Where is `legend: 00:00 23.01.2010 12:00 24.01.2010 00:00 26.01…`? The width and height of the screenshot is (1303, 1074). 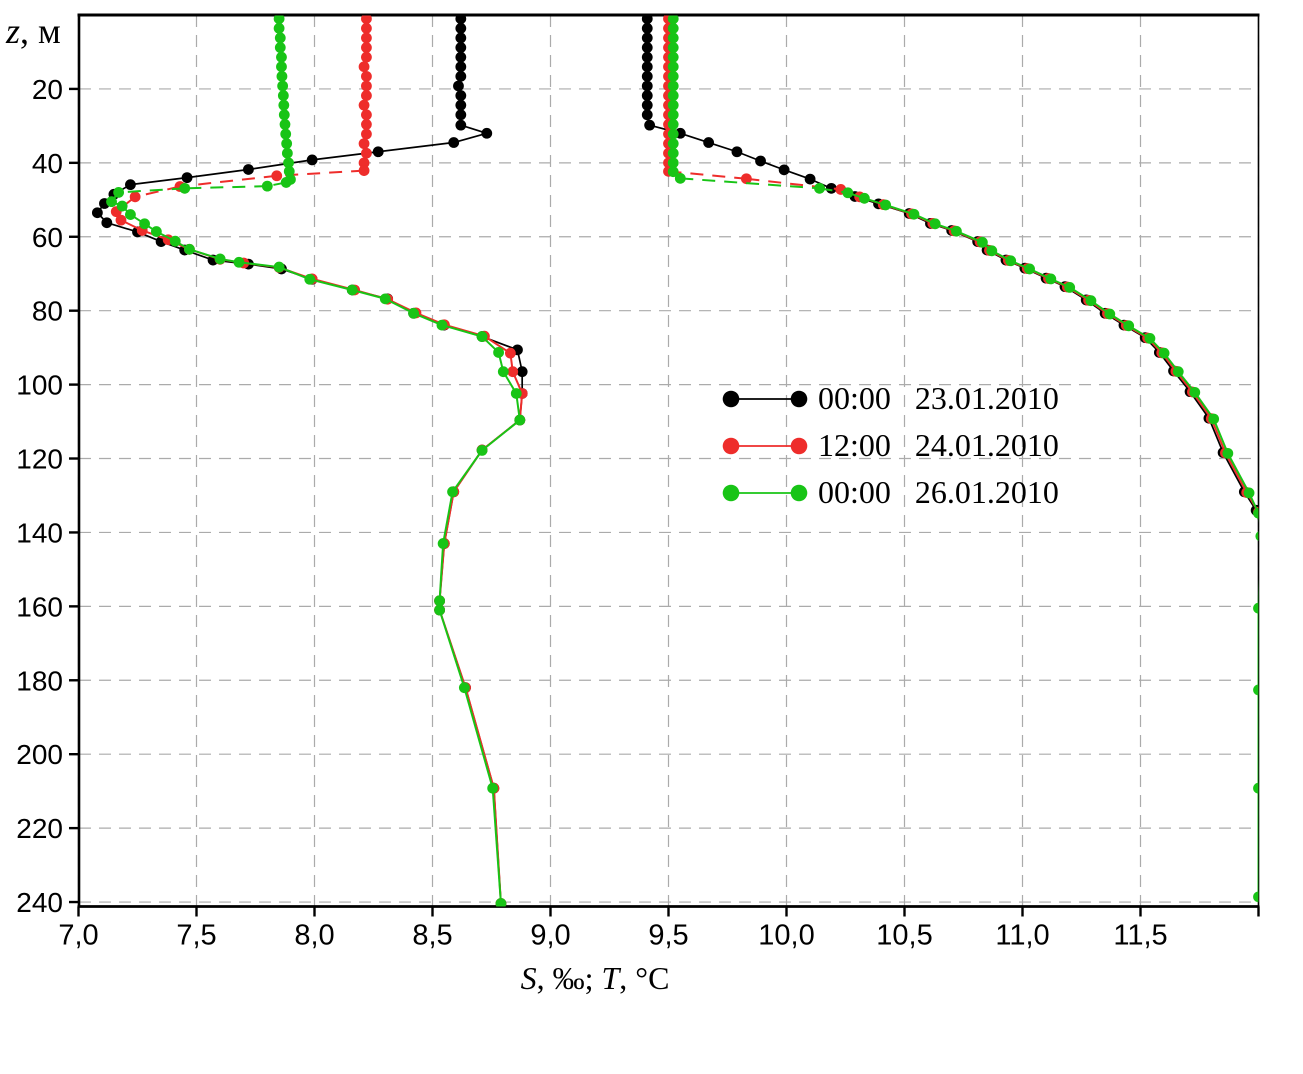
legend: 00:00 23.01.2010 12:00 24.01.2010 00:00 26.01… is located at coordinates (890, 445).